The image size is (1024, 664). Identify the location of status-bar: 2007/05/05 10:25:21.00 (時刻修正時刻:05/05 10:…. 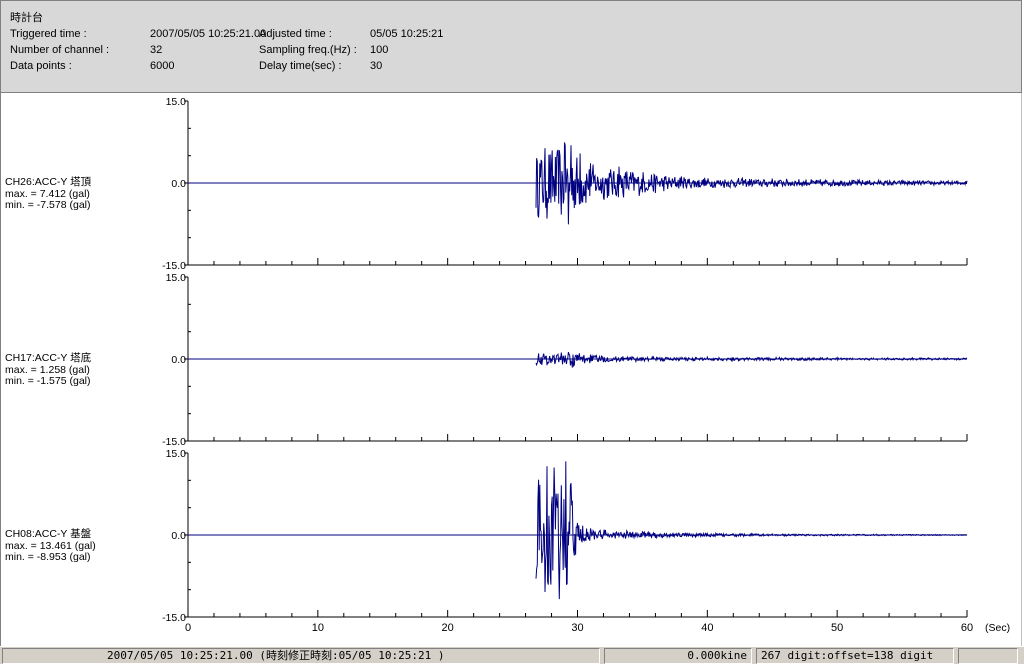
(512, 655).